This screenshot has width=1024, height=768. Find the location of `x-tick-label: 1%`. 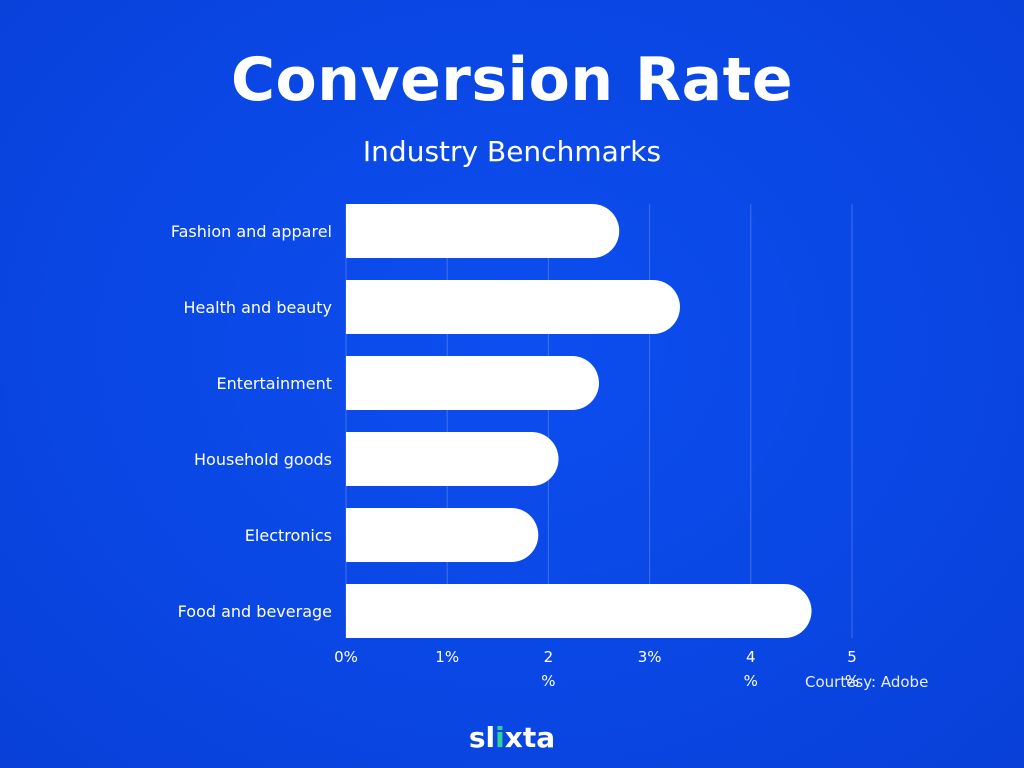

x-tick-label: 1% is located at coordinates (447, 657).